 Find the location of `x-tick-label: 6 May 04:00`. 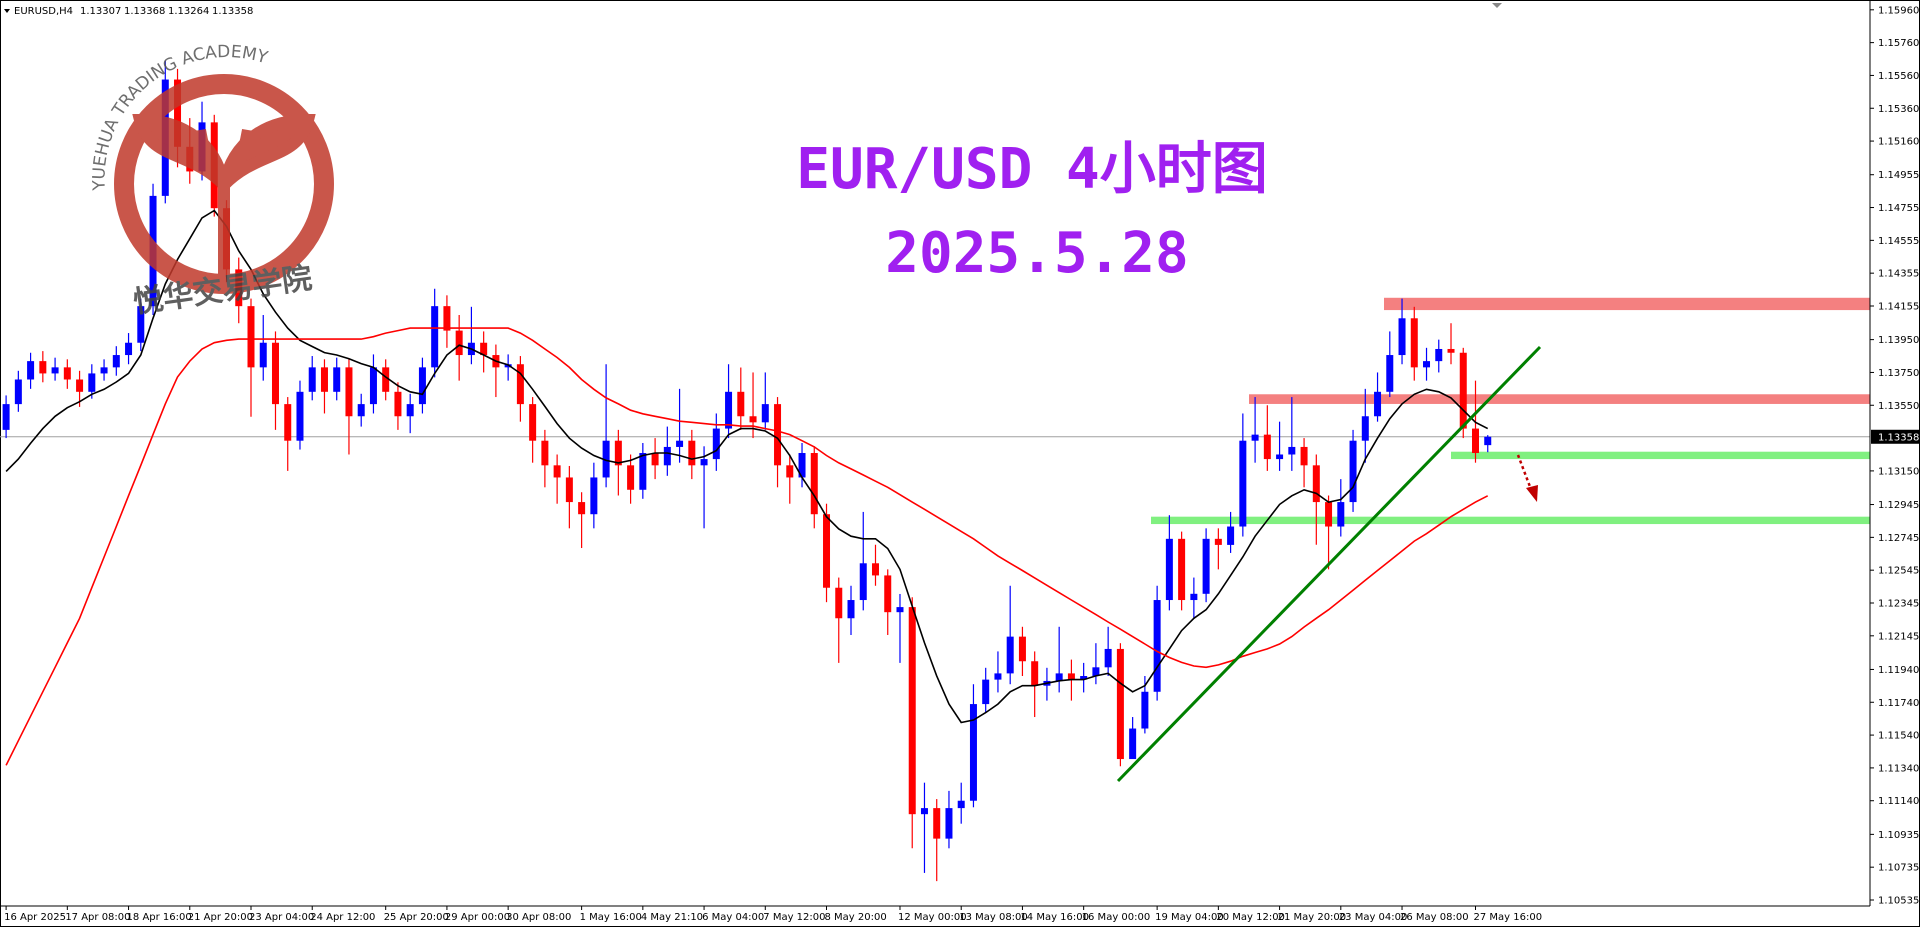

x-tick-label: 6 May 04:00 is located at coordinates (733, 917).